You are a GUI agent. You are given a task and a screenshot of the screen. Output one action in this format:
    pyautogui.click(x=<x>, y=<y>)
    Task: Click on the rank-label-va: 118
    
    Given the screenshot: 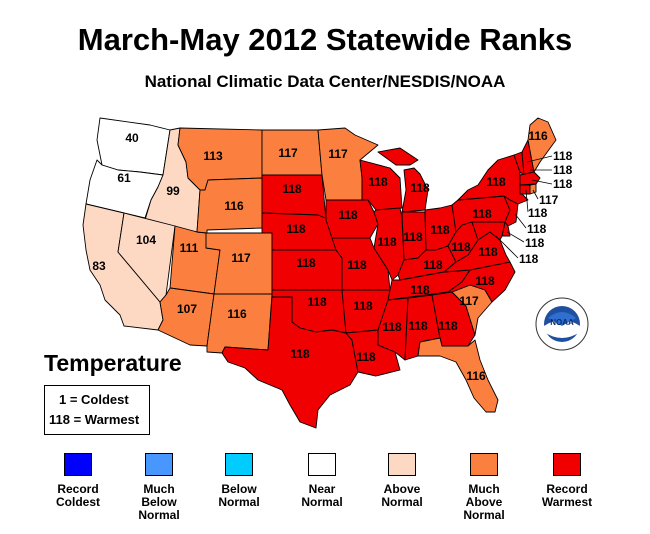 What is the action you would take?
    pyautogui.click(x=488, y=252)
    